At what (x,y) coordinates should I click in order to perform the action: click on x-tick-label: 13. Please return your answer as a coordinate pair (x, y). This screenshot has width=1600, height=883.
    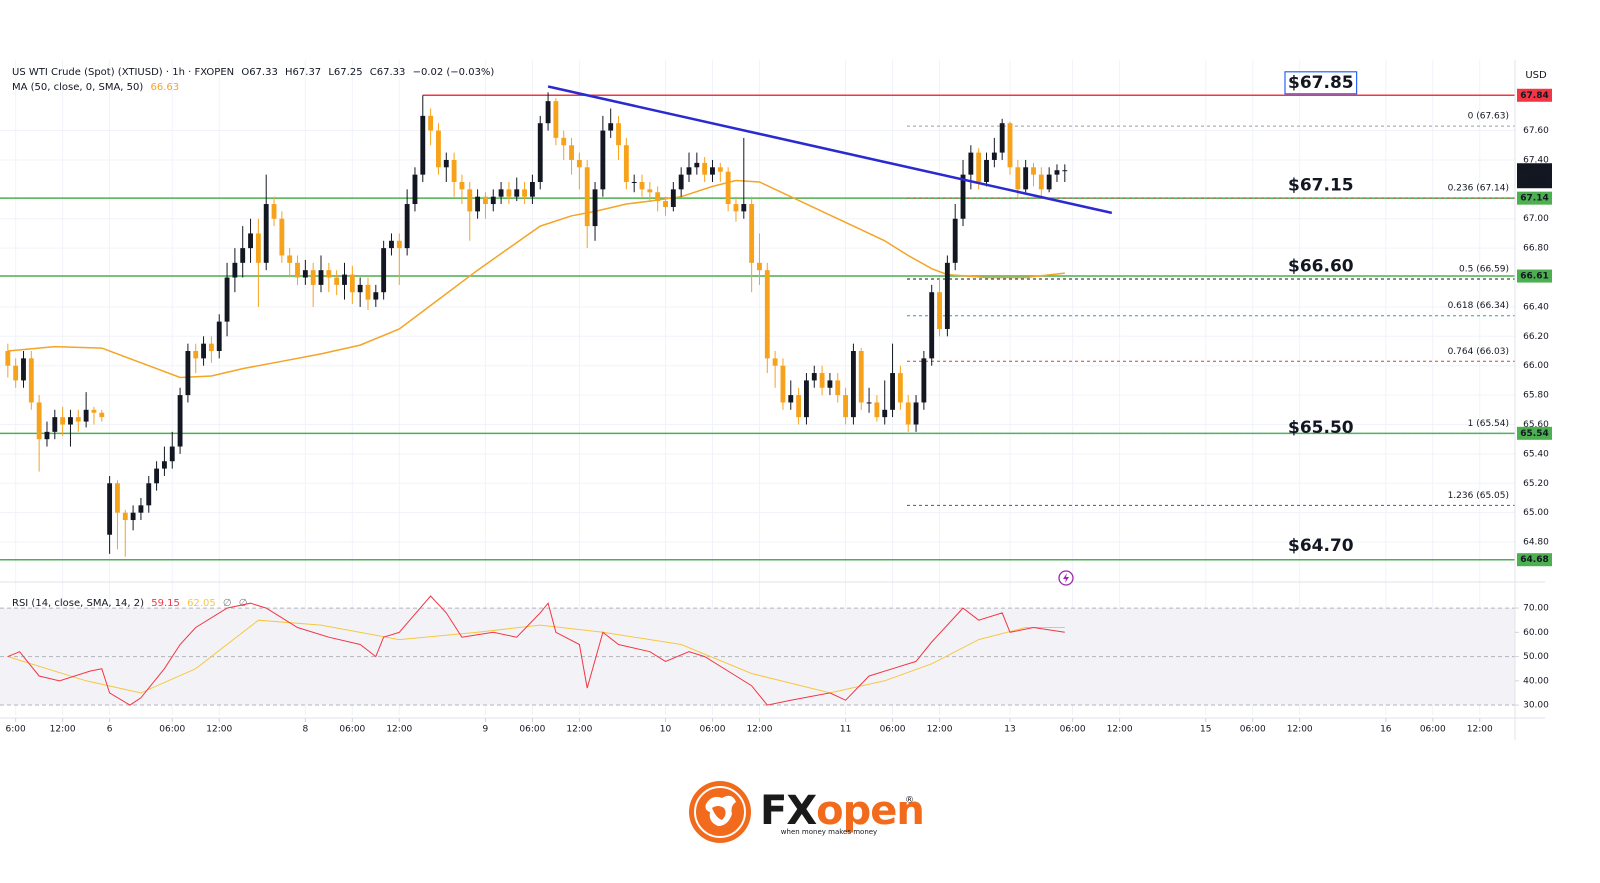
    Looking at the image, I should click on (1009, 730).